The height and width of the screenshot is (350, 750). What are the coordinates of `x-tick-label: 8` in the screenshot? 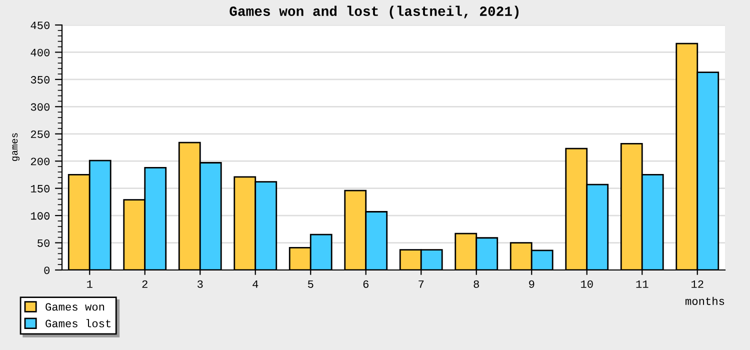 It's located at (476, 284).